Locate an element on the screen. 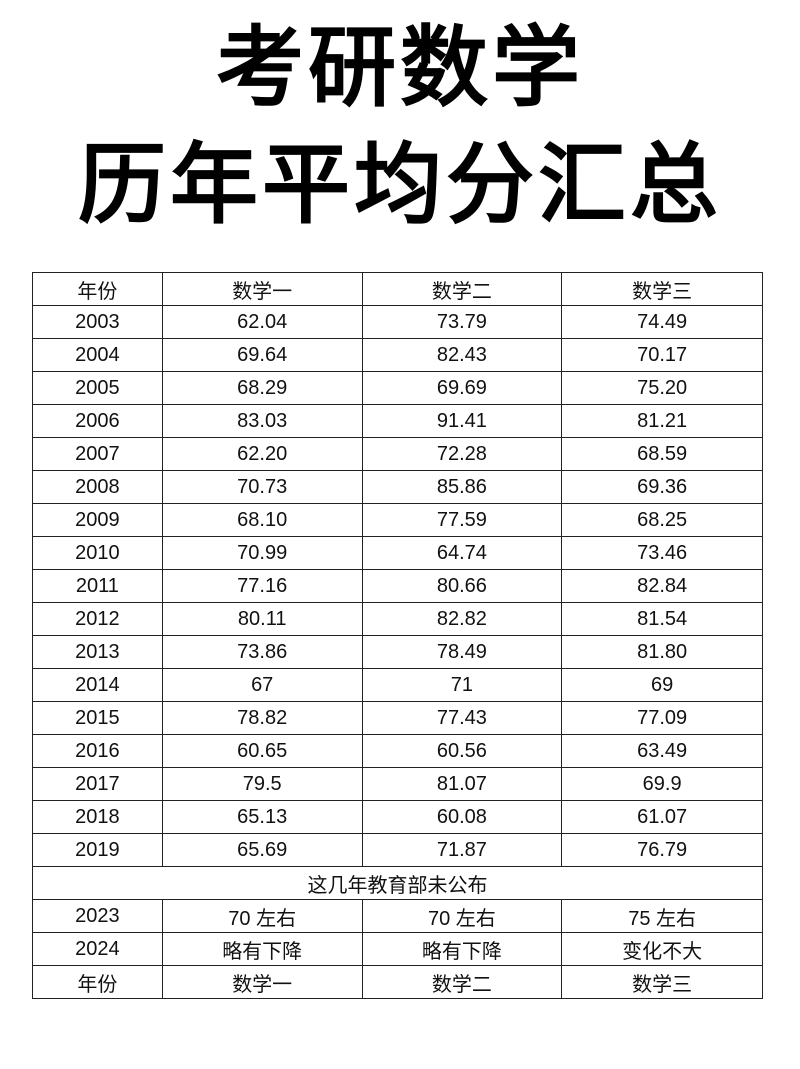  table-cell: 2012 is located at coordinates (97, 619).